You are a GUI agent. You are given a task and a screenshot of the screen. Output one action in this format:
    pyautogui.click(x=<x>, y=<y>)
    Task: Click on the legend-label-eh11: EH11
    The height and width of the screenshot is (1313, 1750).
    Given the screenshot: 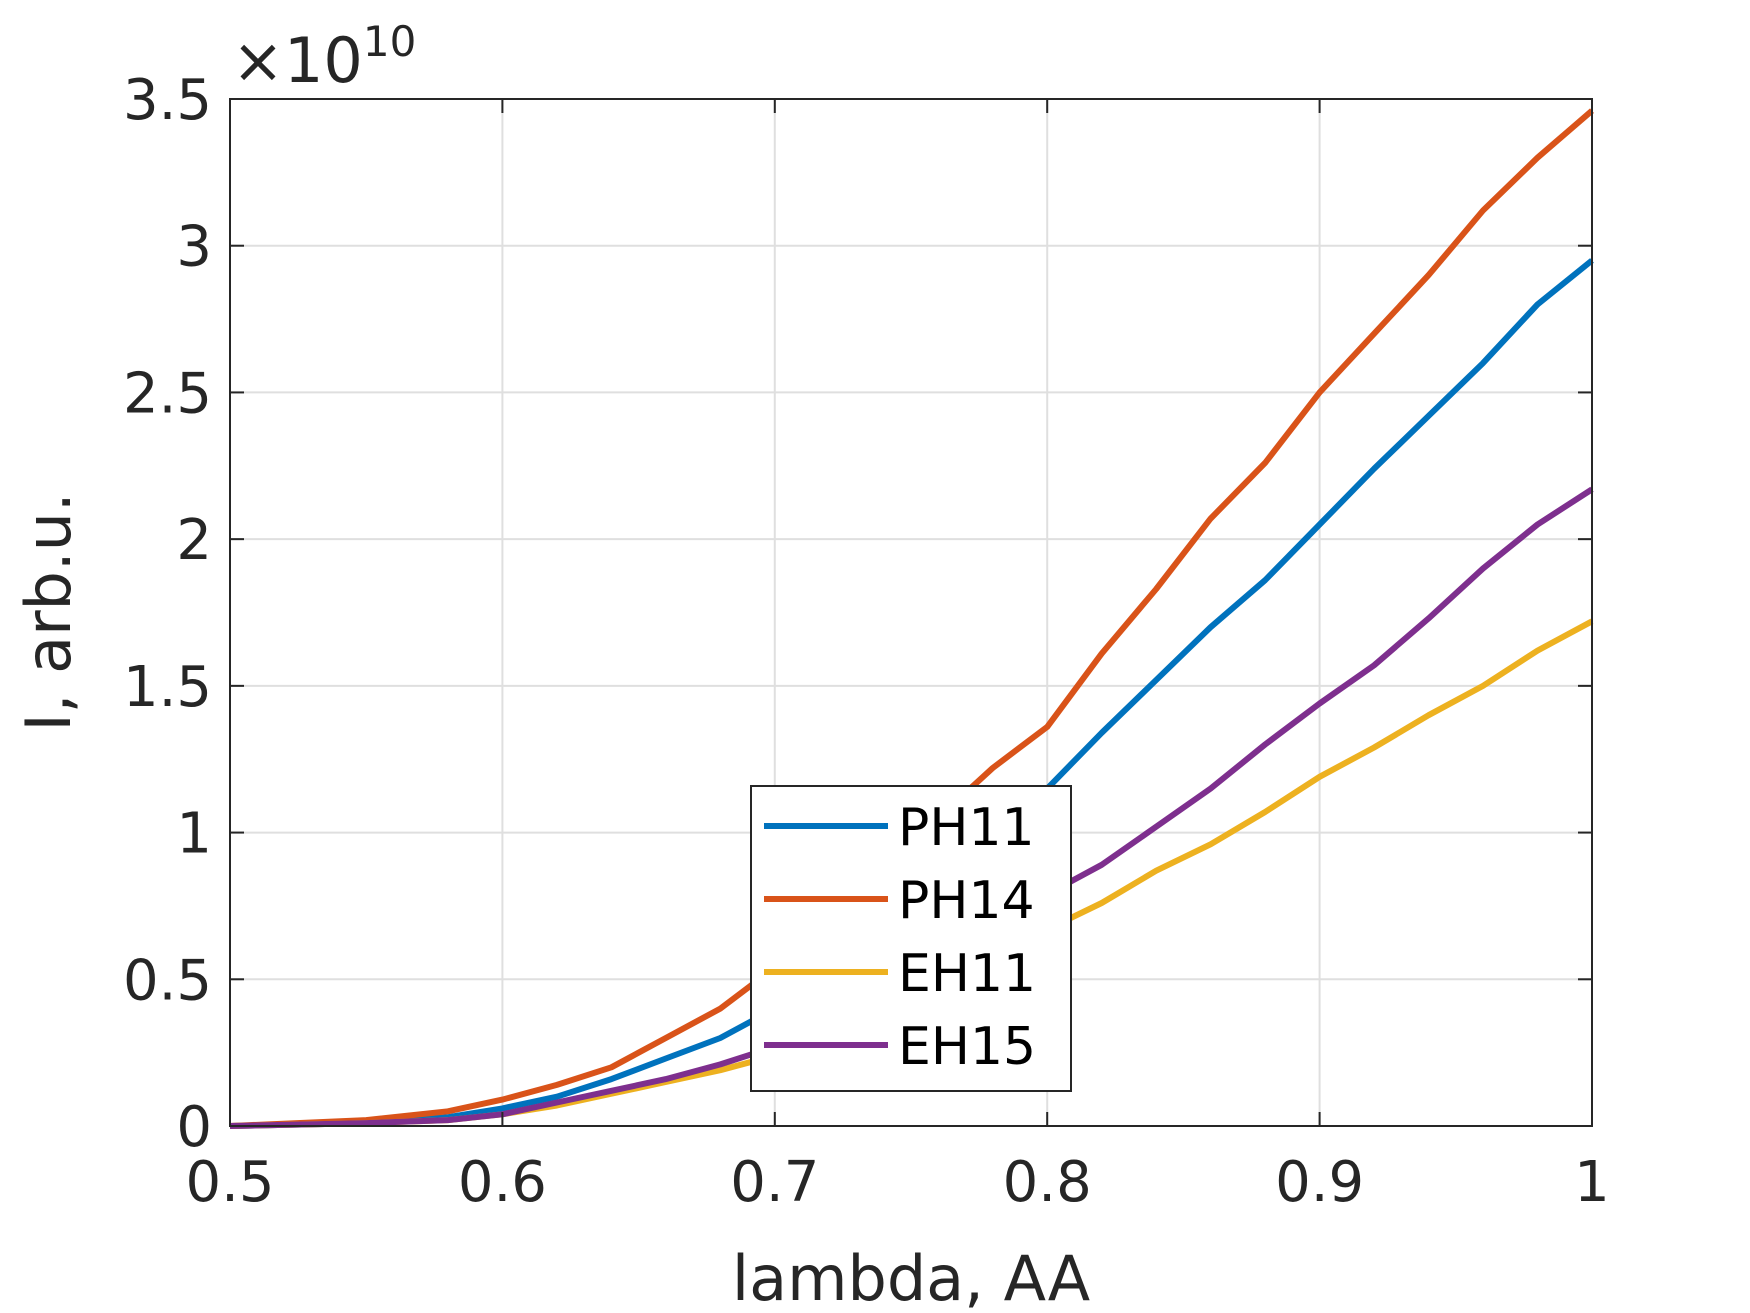 What is the action you would take?
    pyautogui.click(x=967, y=974)
    